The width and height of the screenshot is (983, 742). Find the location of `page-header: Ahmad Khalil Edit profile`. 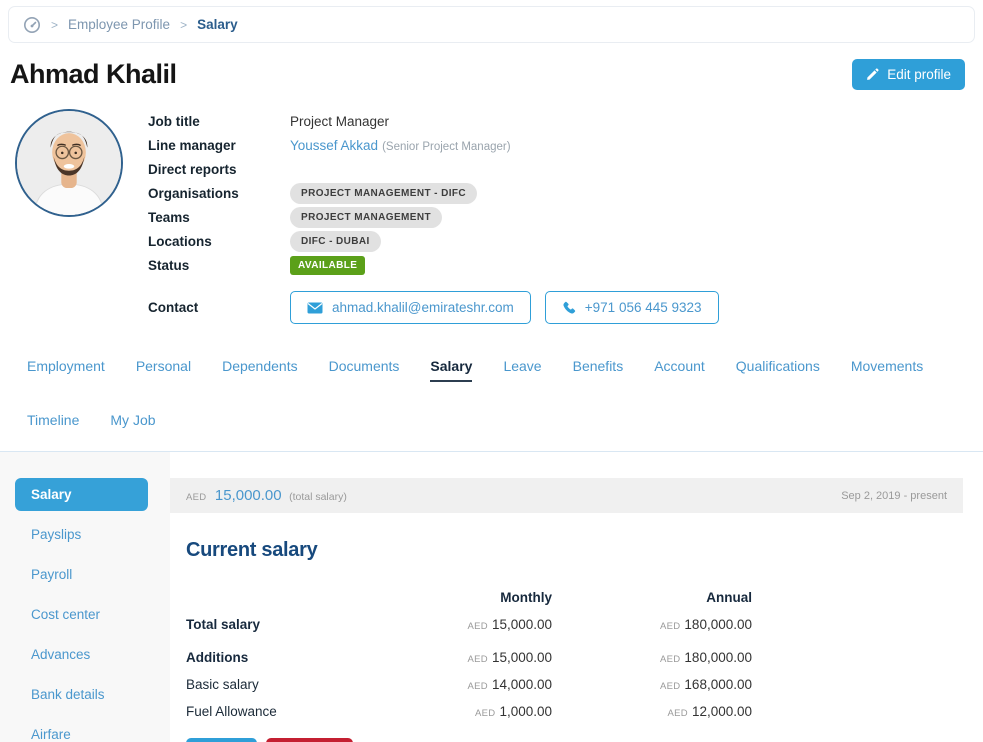

page-header: Ahmad Khalil Edit profile is located at coordinates (491, 70).